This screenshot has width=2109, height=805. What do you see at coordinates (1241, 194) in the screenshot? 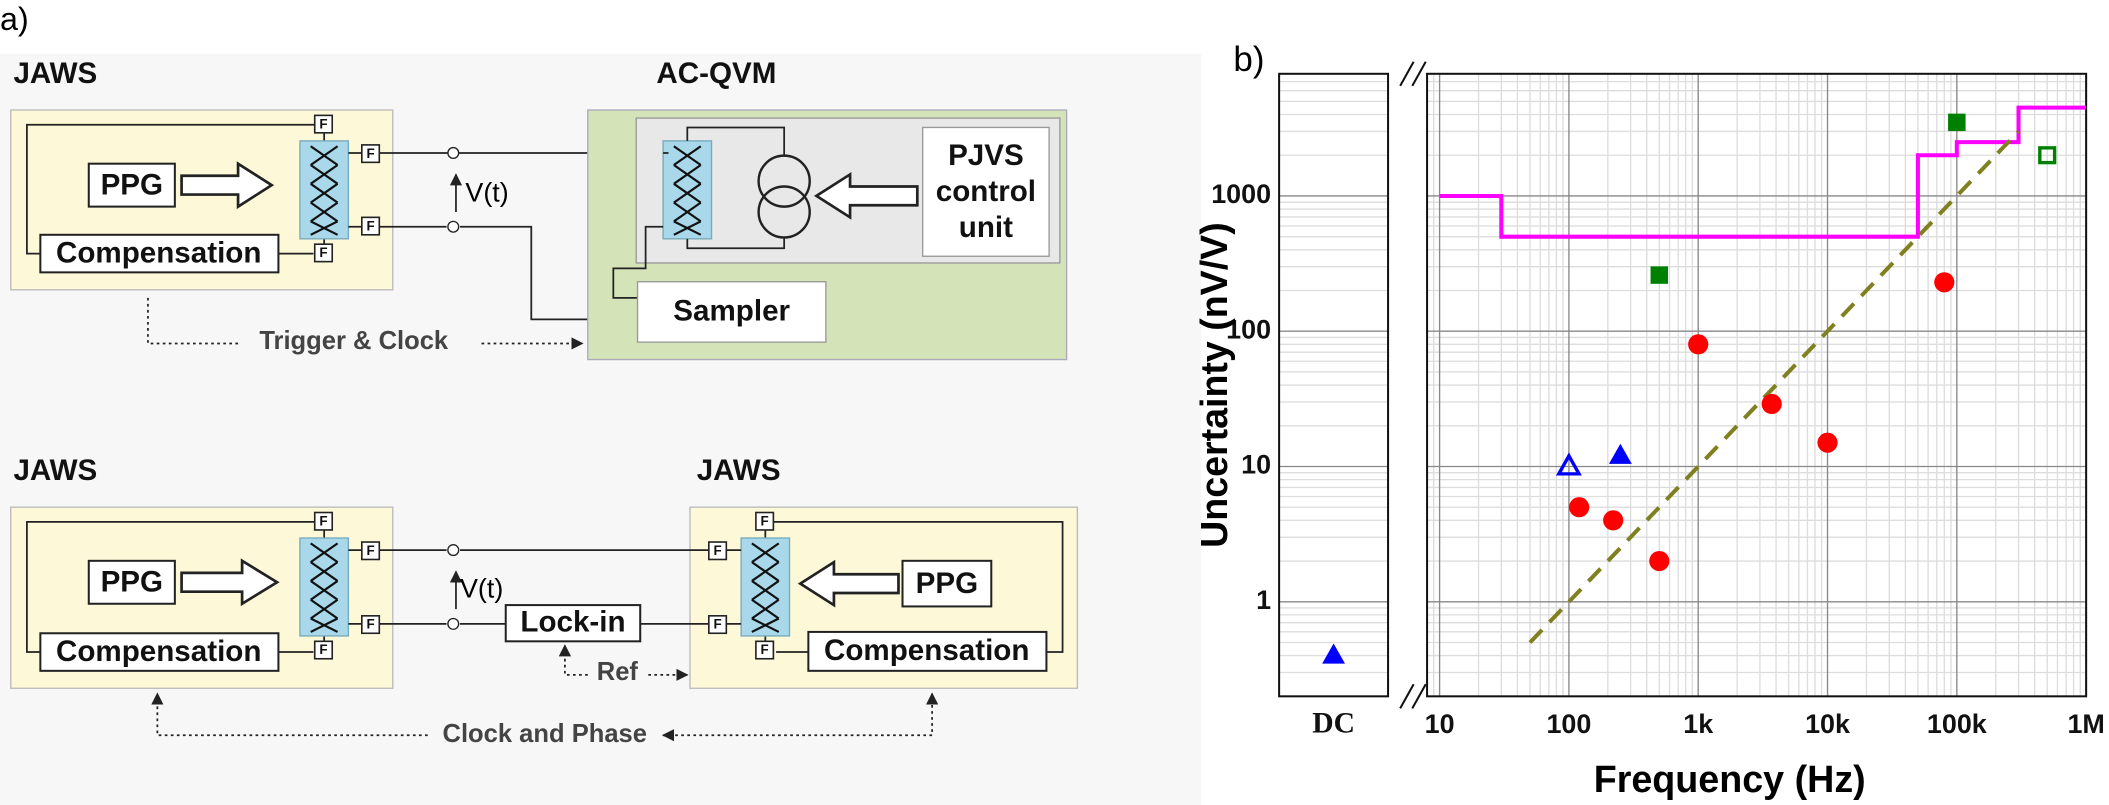
I see `y-tick-label: 1000` at bounding box center [1241, 194].